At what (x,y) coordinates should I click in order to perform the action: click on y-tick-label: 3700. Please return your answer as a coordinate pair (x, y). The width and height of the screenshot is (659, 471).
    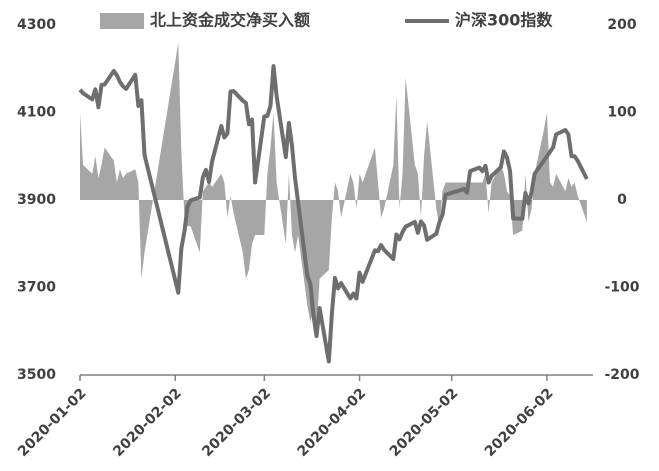
    Looking at the image, I should click on (36, 288).